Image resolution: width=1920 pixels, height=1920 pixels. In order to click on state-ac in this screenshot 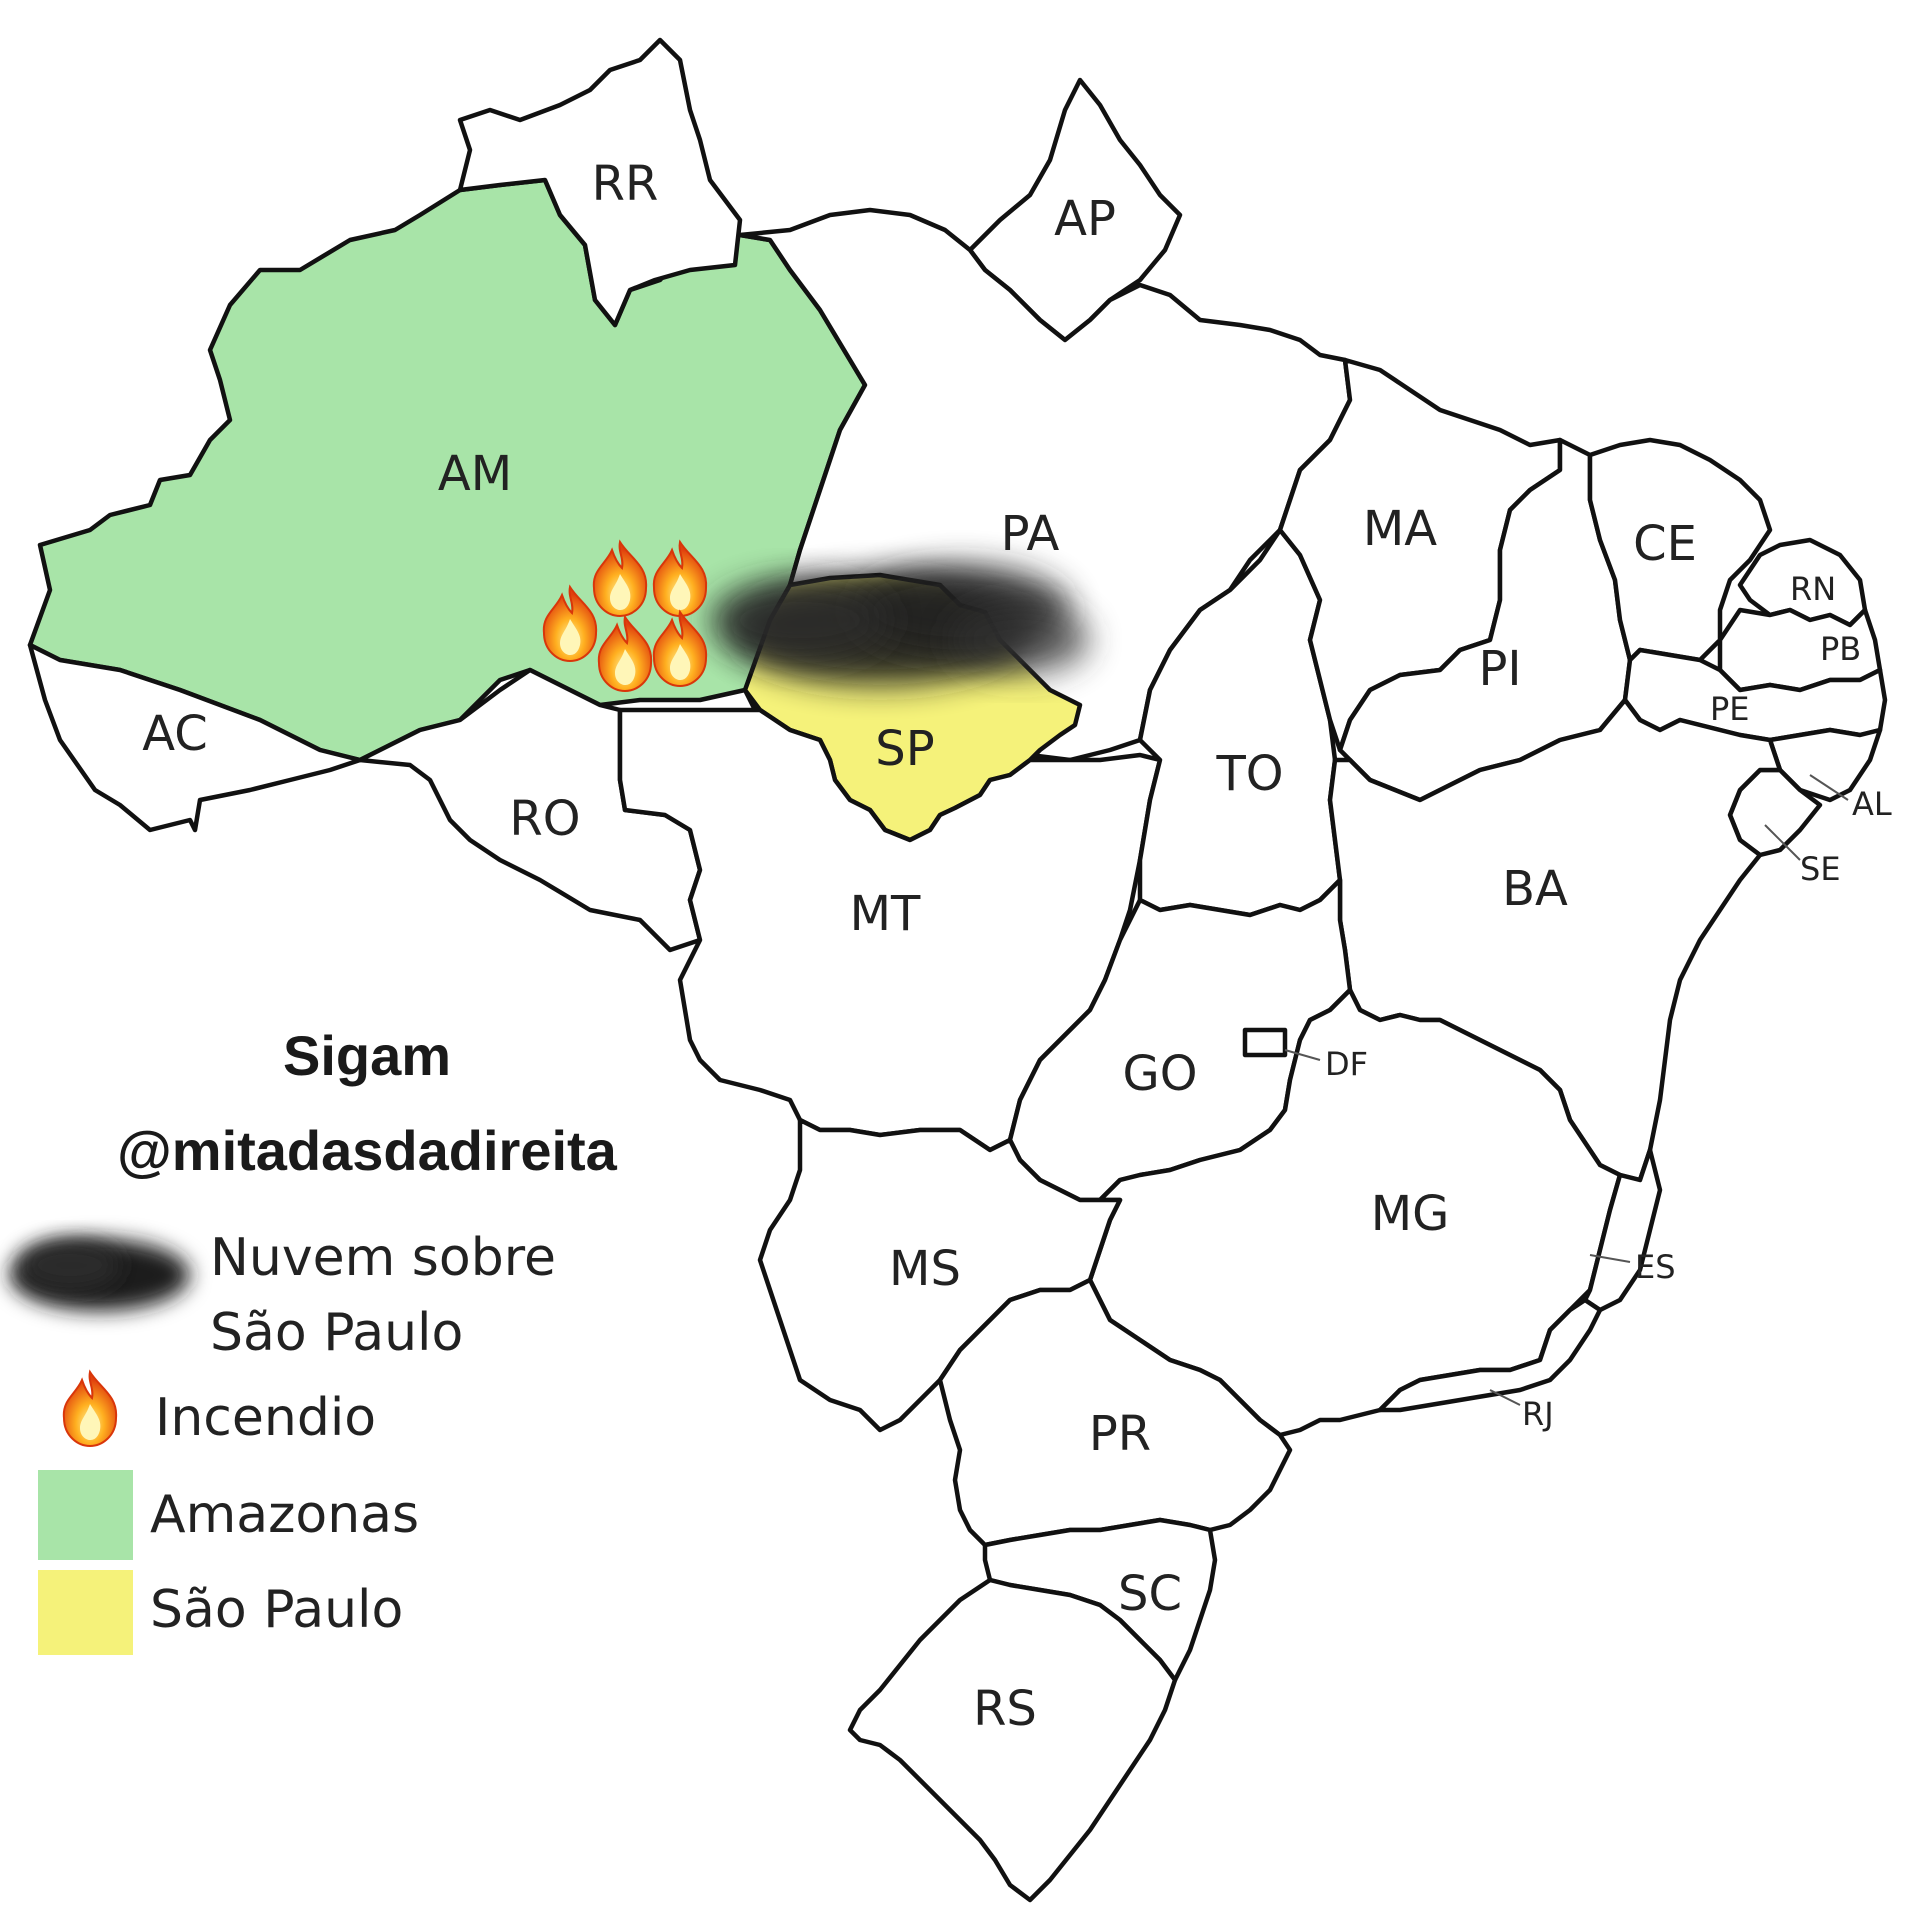, I will do `click(195, 737)`.